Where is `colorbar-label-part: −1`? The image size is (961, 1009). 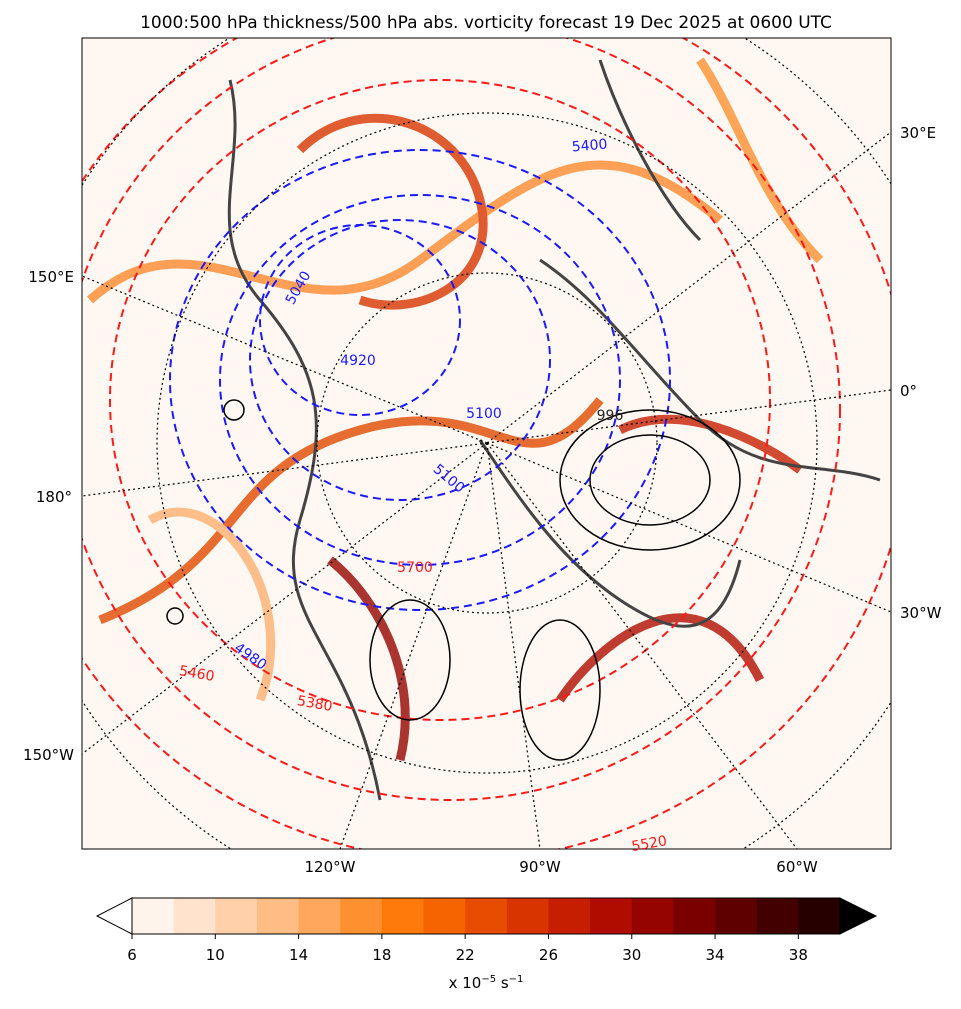
colorbar-label-part: −1 is located at coordinates (516, 979).